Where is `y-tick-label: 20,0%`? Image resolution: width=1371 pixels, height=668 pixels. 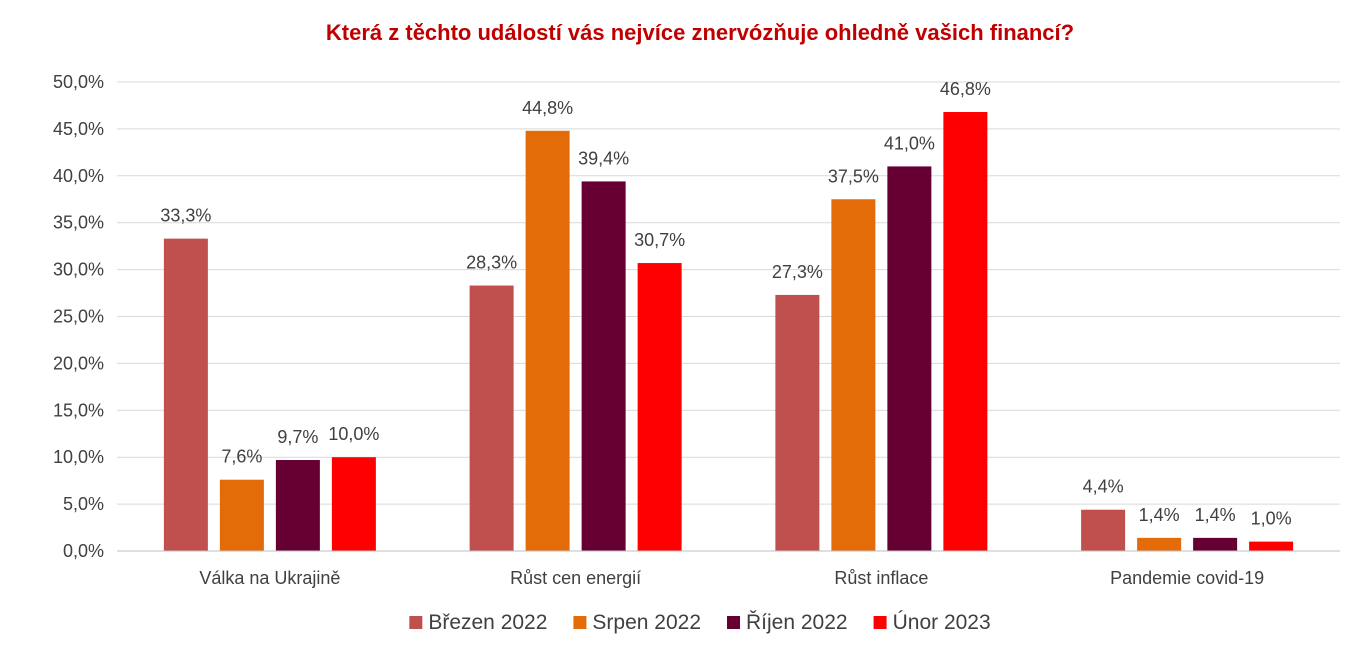
y-tick-label: 20,0% is located at coordinates (78, 363).